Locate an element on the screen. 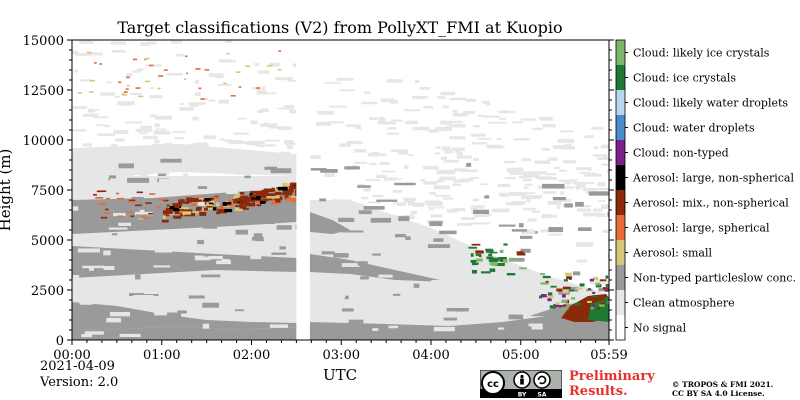 Image resolution: width=800 pixels, height=400 pixels. legend-label: Aerosol: large, spherical is located at coordinates (701, 228).